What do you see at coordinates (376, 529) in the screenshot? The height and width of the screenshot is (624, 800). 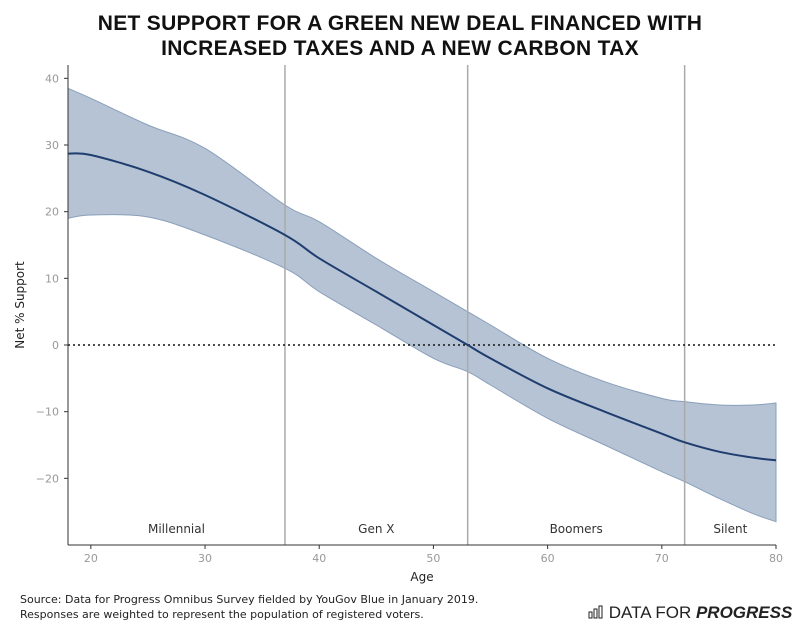 I see `generation-label: Gen X` at bounding box center [376, 529].